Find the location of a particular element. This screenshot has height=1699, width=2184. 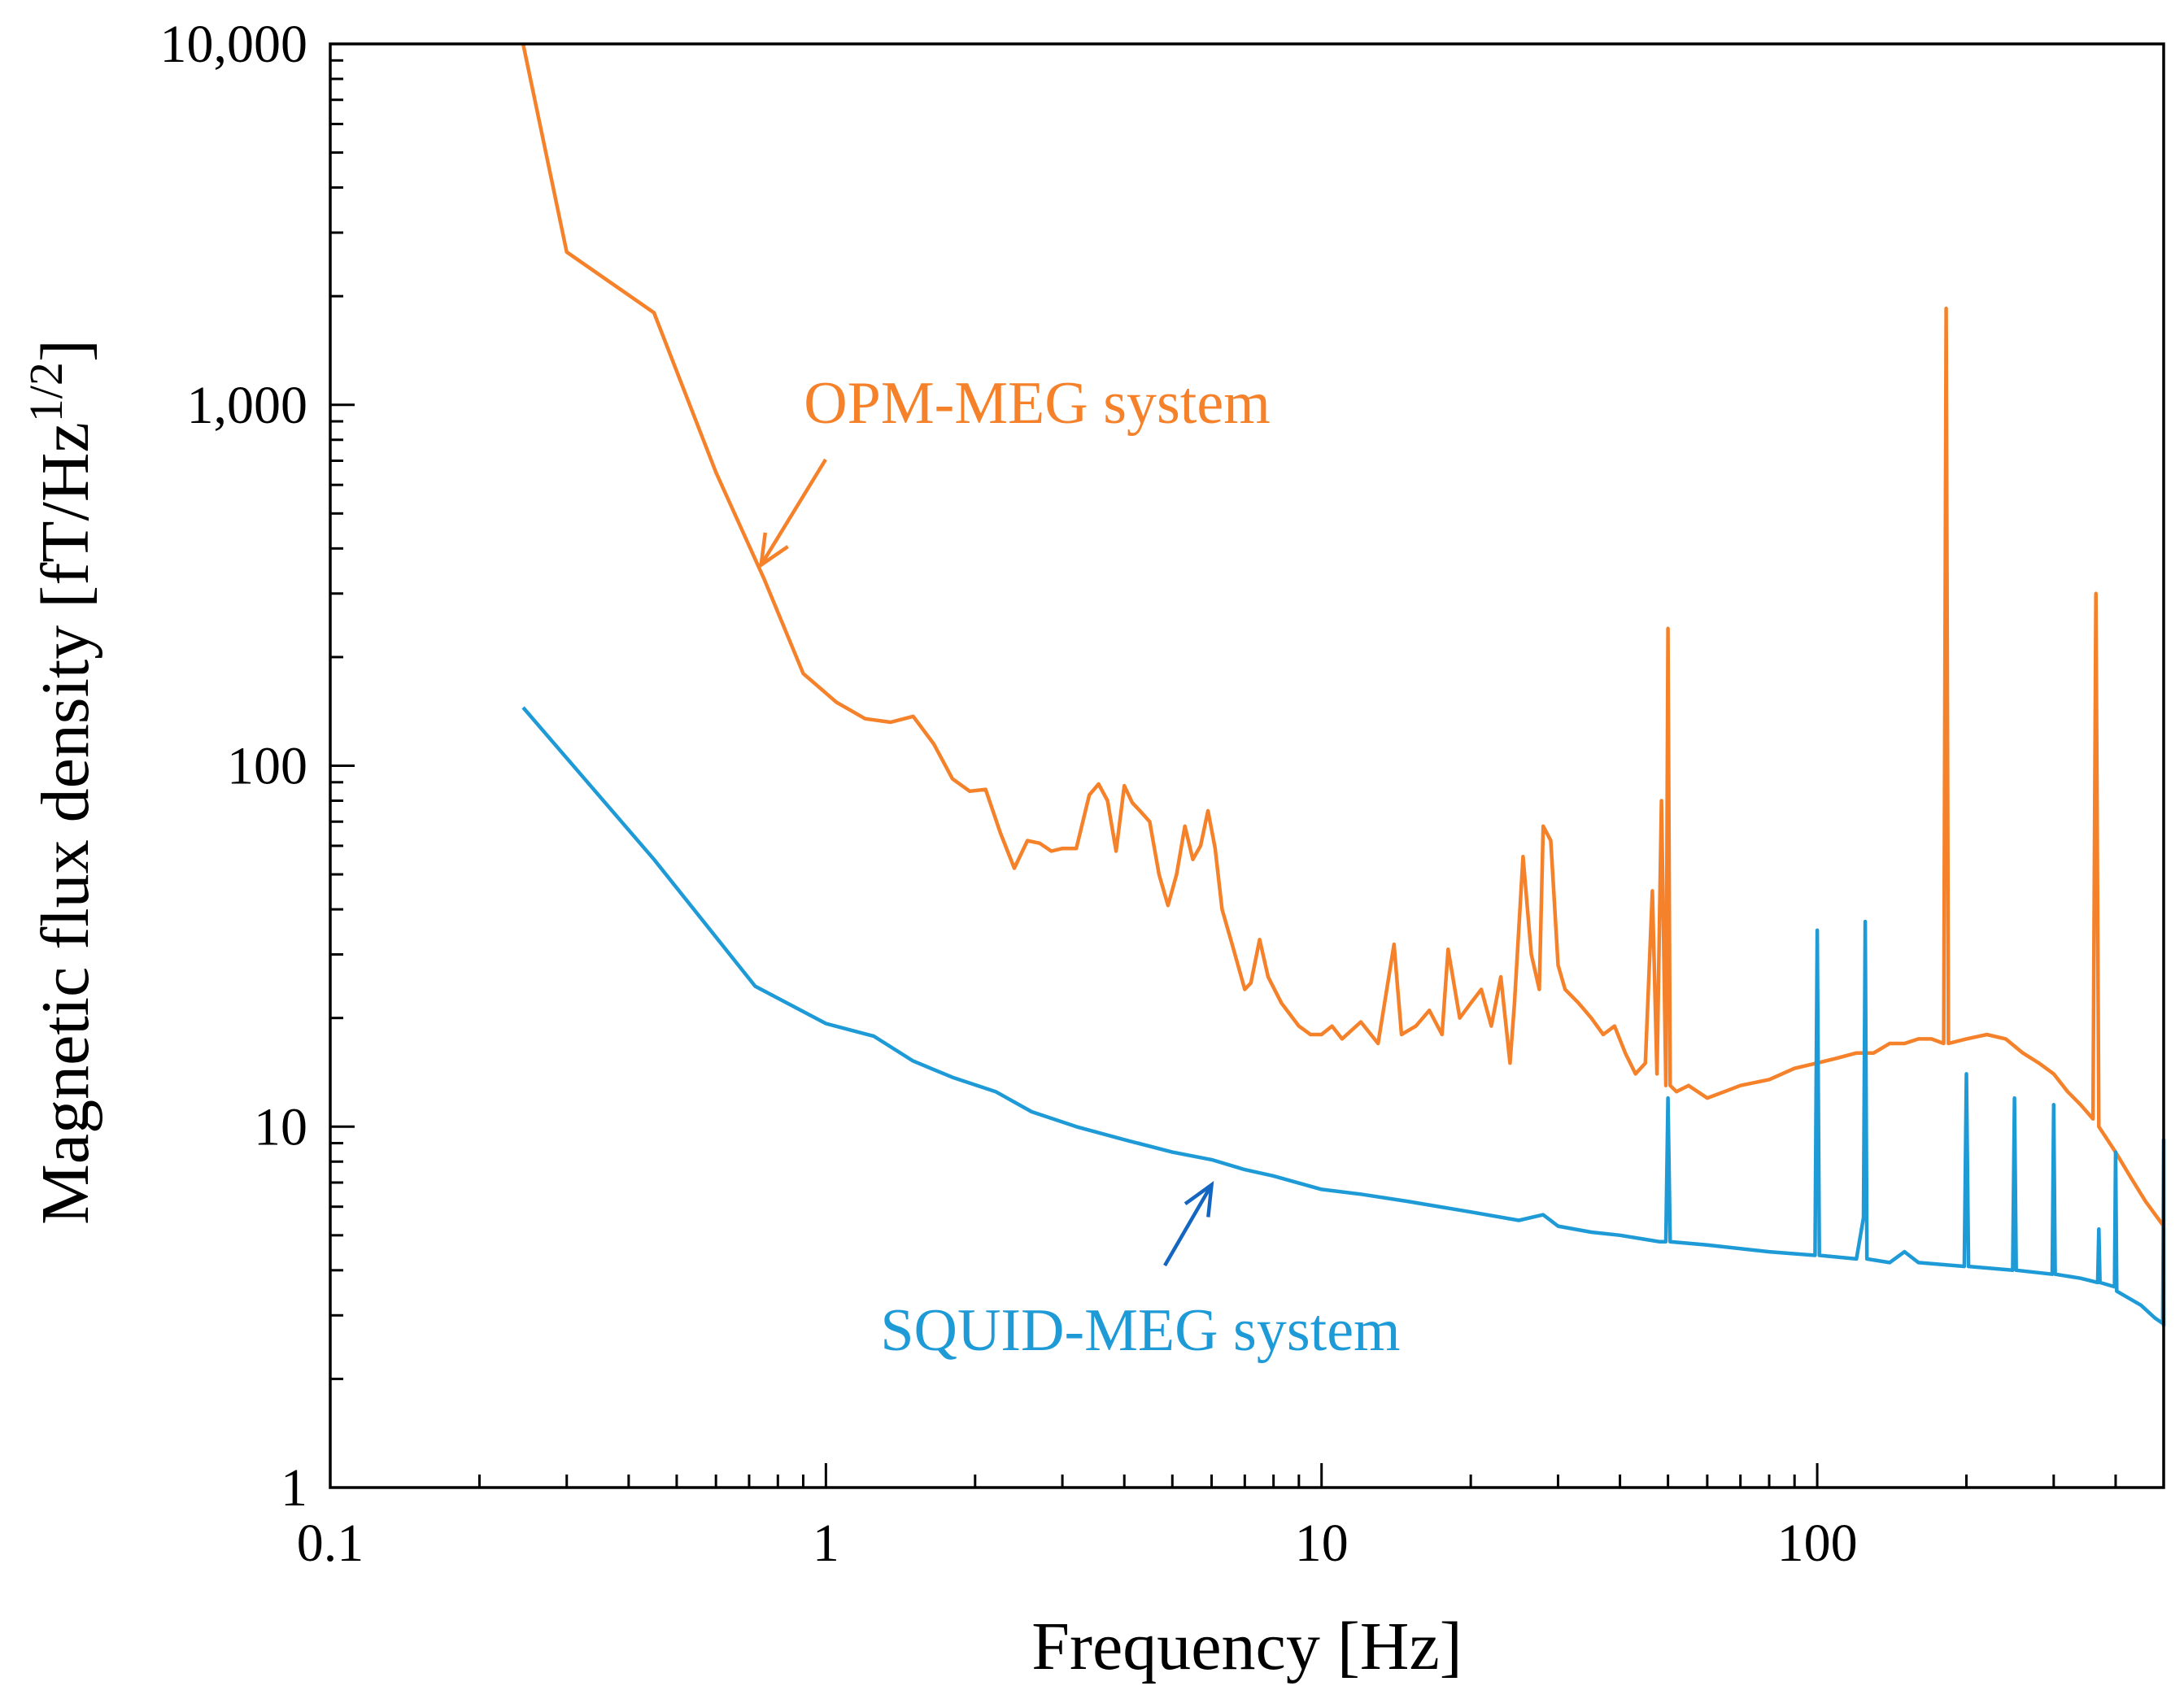

series-label-squid-meg: SQUID-MEG system is located at coordinates (1140, 1330).